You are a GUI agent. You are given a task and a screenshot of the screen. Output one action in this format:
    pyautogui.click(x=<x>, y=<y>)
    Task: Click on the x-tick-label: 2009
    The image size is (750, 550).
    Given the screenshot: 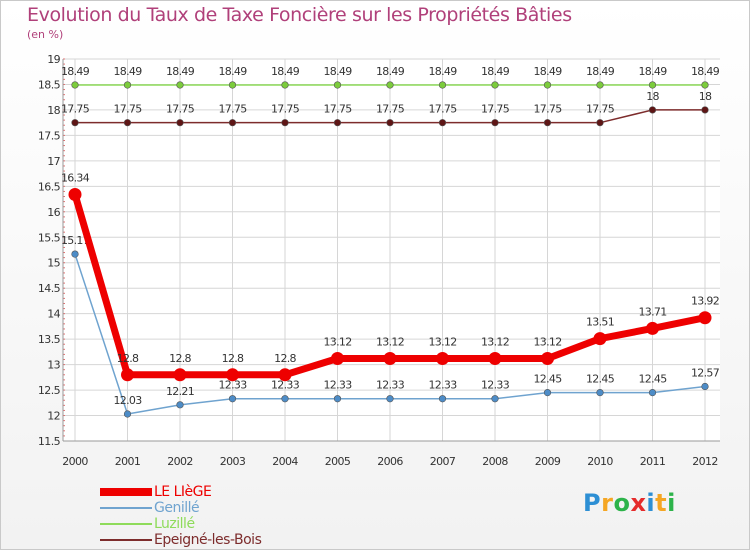 What is the action you would take?
    pyautogui.click(x=548, y=461)
    